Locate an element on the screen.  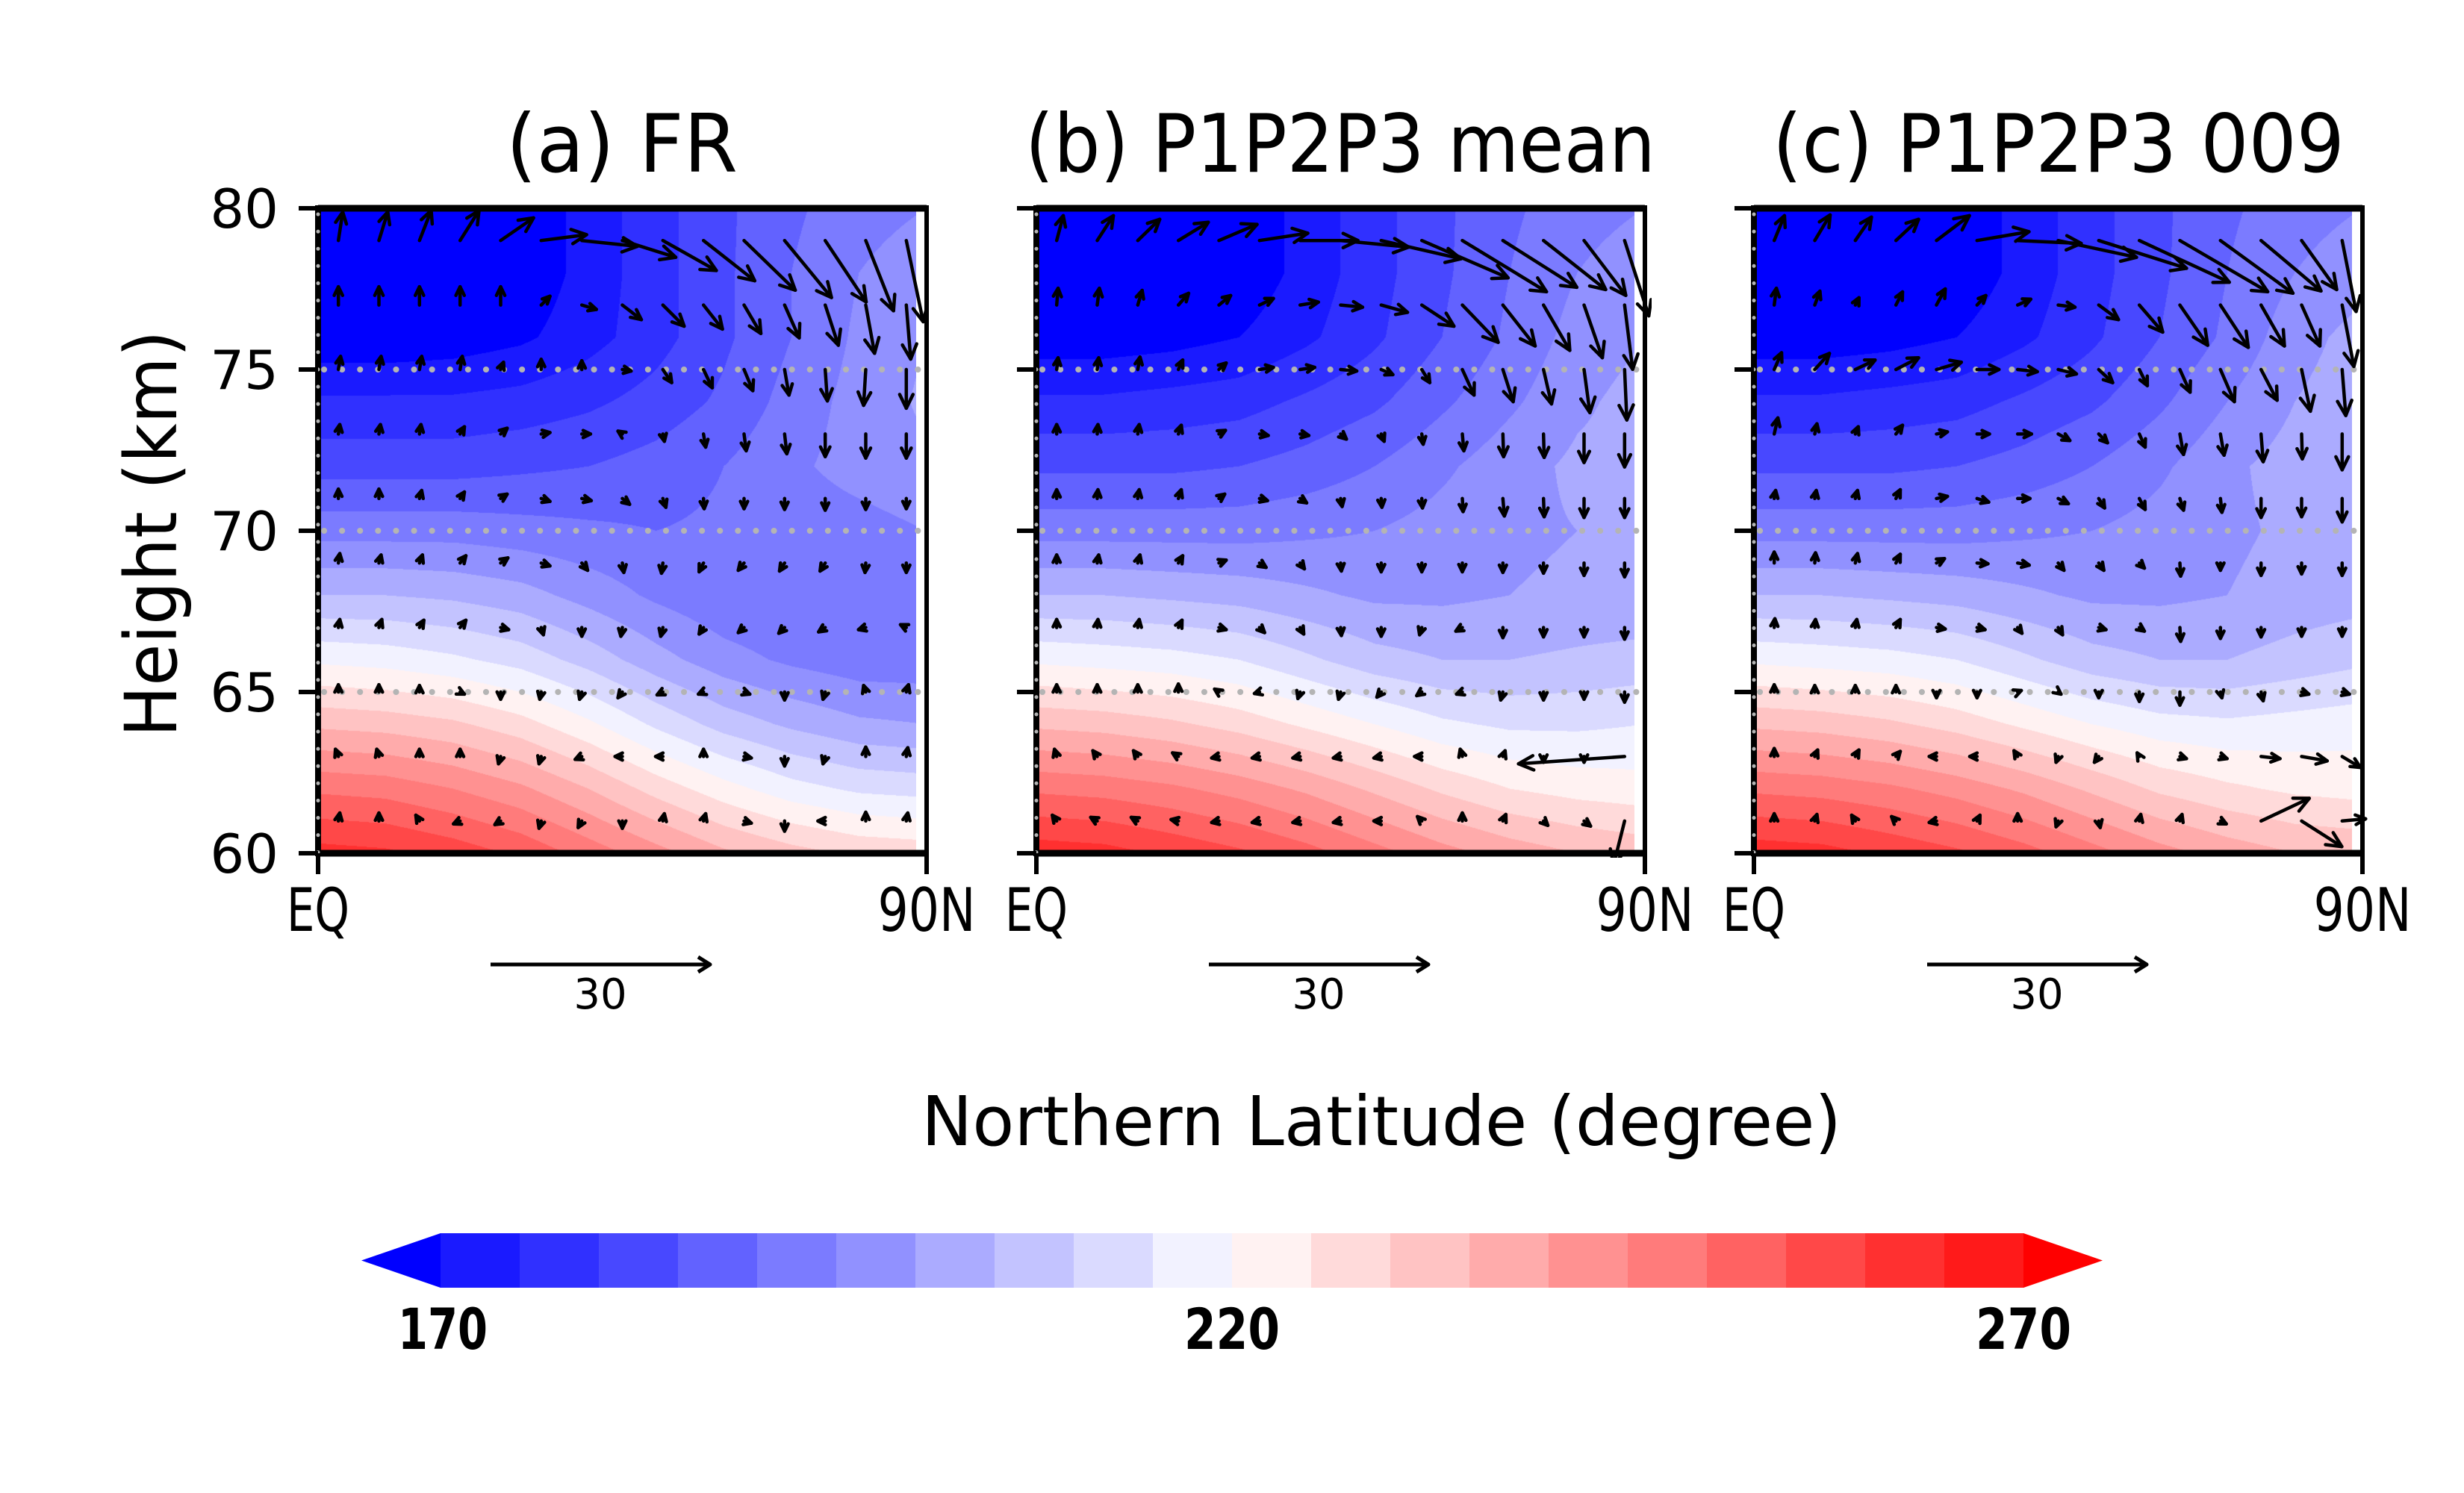
temperature-contour-fill-a is located at coordinates (617, 530).